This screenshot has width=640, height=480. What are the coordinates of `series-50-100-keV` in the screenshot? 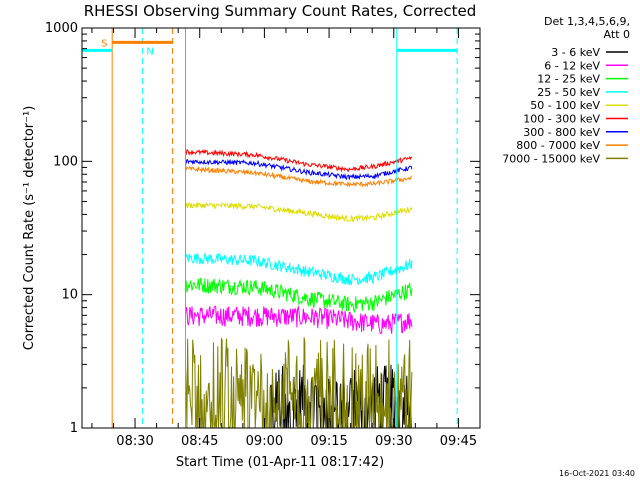 It's located at (299, 207).